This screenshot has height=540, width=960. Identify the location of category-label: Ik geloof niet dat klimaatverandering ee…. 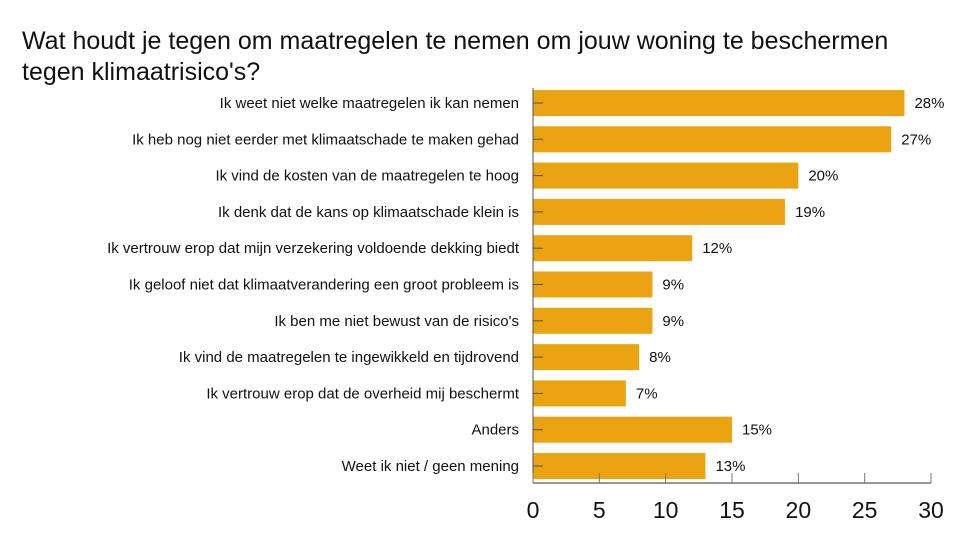
(324, 285).